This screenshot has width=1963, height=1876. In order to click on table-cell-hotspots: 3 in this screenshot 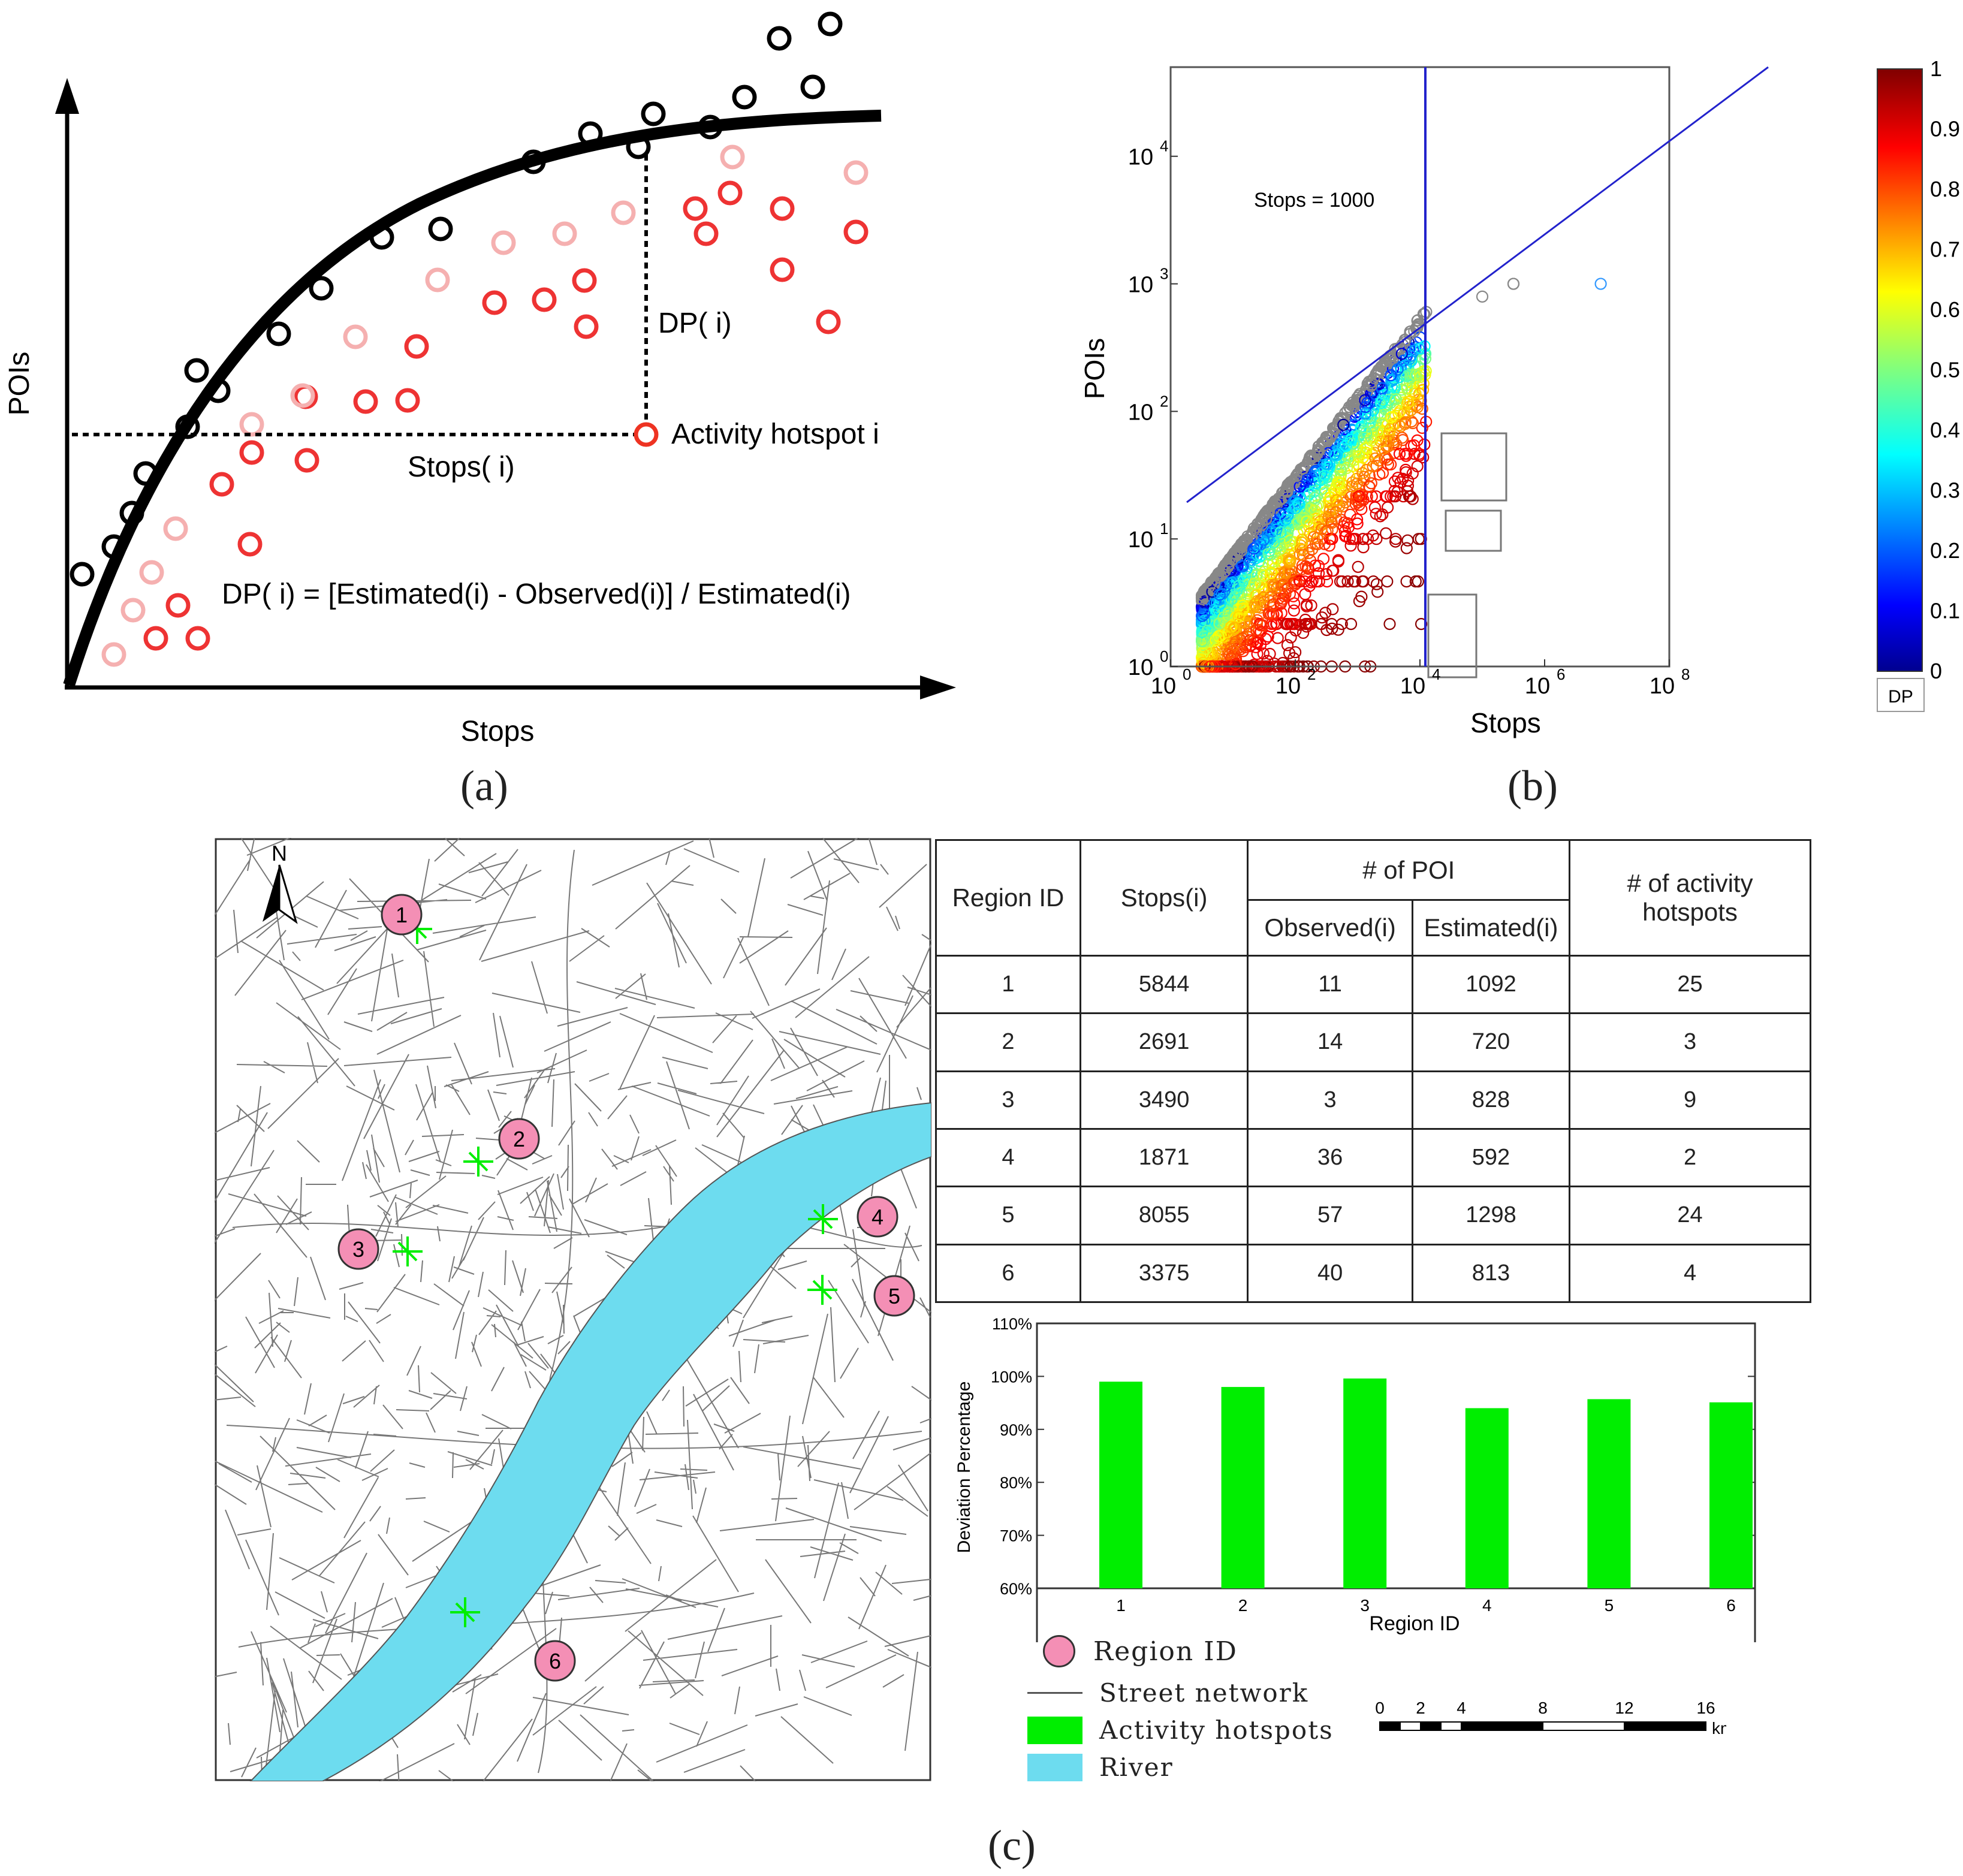, I will do `click(1690, 1042)`.